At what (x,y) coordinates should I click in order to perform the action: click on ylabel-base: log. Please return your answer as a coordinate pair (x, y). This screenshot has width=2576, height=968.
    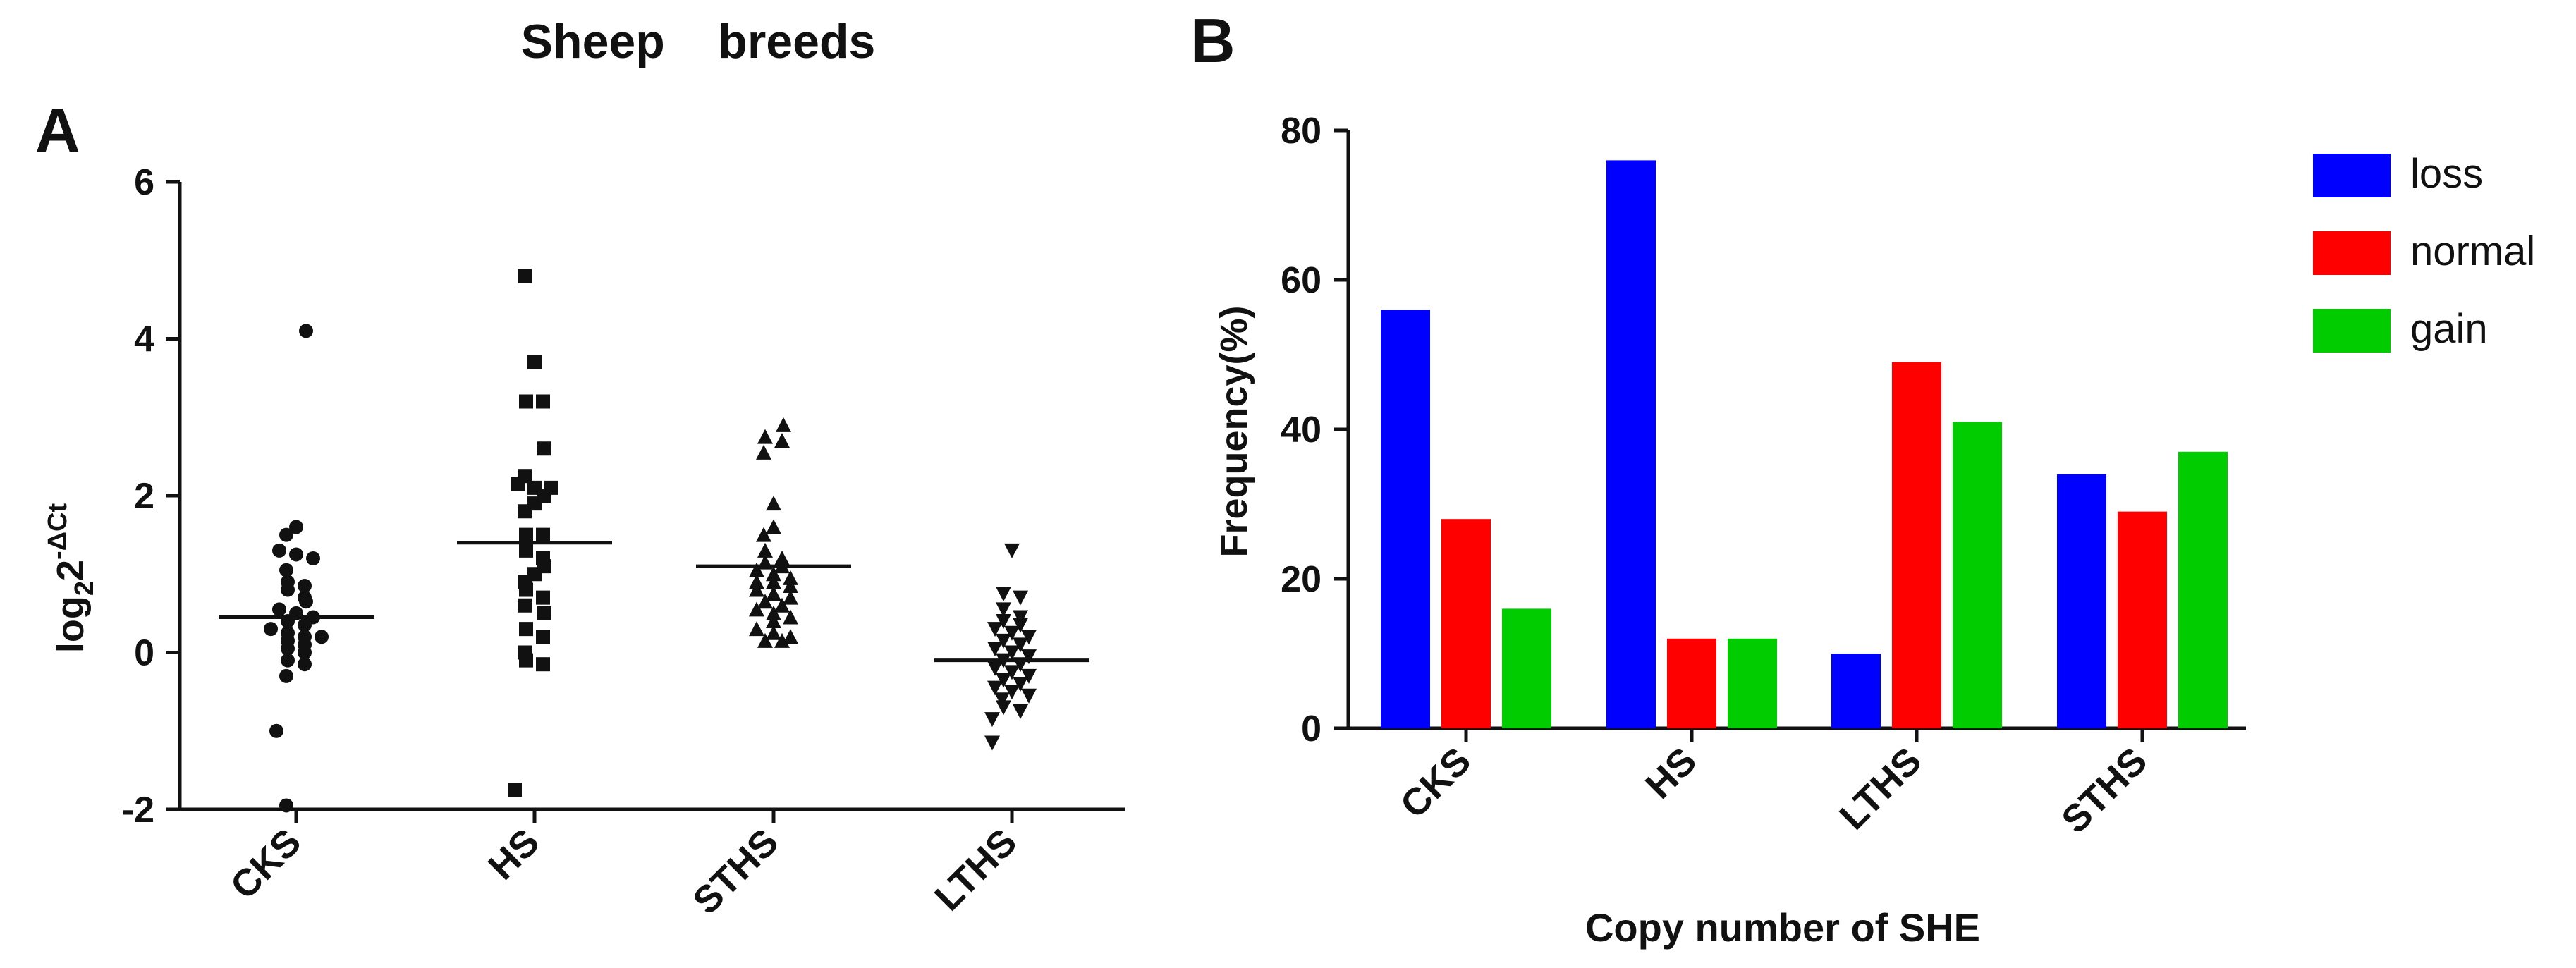
    Looking at the image, I should click on (70, 624).